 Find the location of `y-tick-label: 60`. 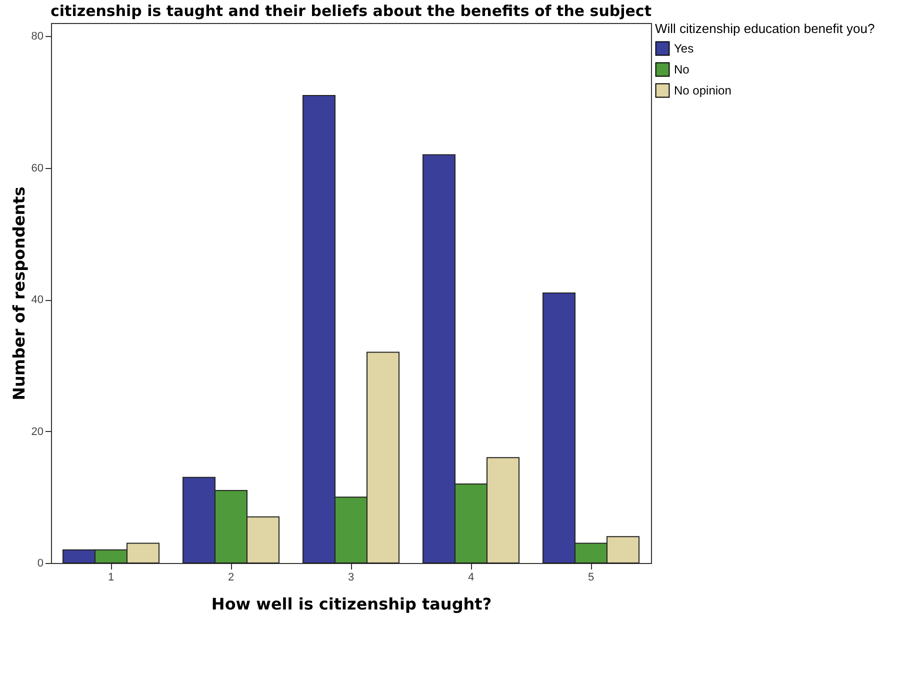

y-tick-label: 60 is located at coordinates (37, 168).